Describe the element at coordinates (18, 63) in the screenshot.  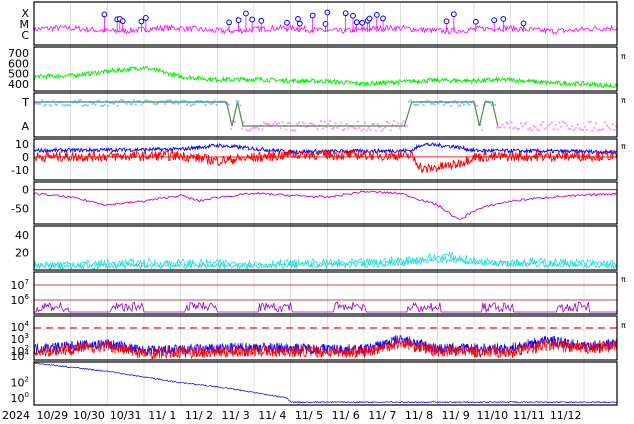
I see `speed-tick: 600` at that location.